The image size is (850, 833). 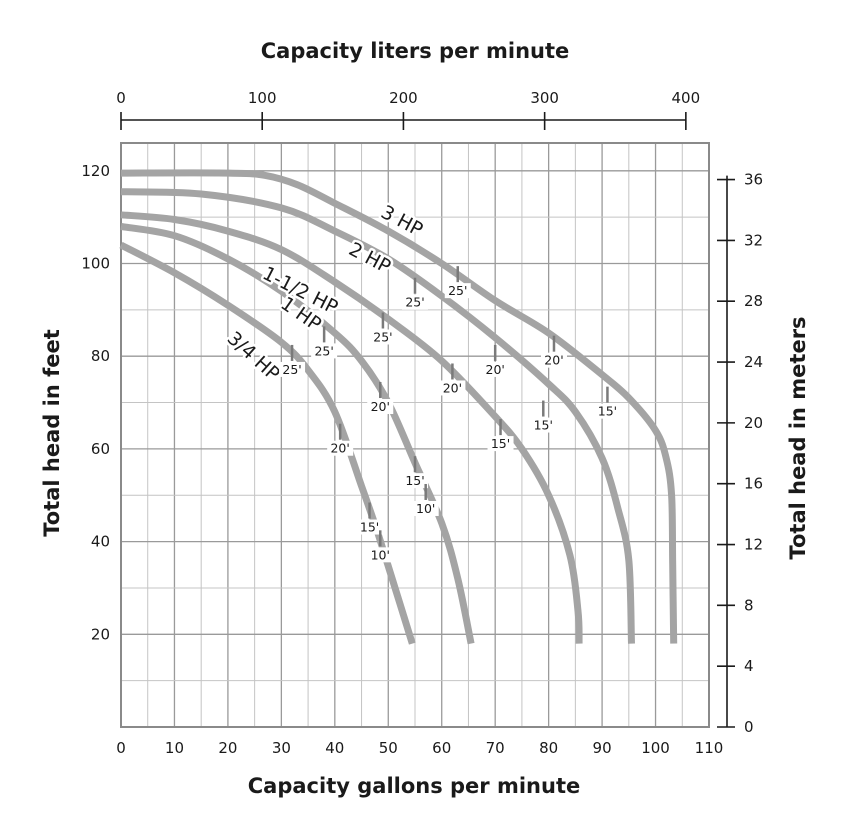 I want to click on distance-label-3-hp: 15', so click(x=607, y=411).